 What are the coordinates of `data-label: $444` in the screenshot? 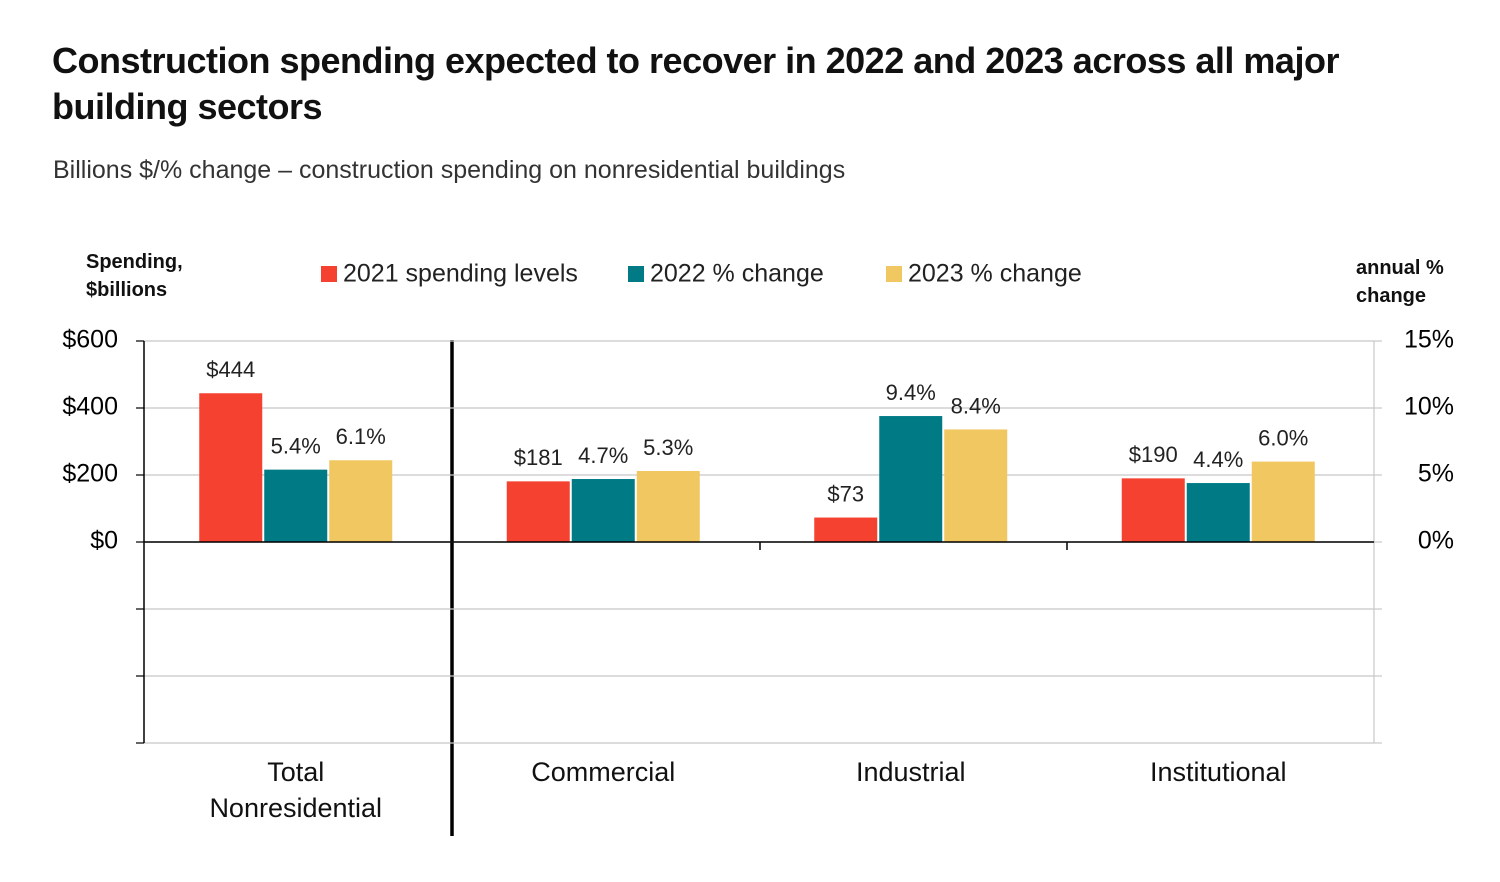 It's located at (230, 369).